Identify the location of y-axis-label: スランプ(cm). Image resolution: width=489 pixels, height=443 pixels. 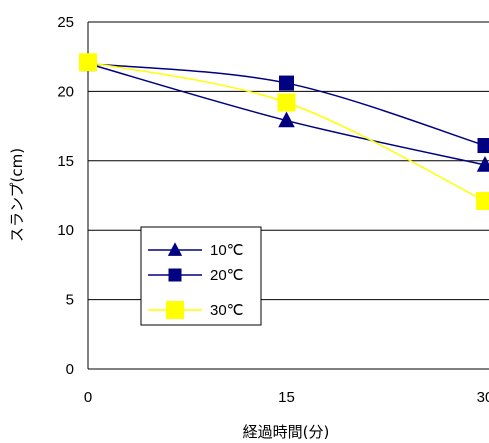
(17, 195).